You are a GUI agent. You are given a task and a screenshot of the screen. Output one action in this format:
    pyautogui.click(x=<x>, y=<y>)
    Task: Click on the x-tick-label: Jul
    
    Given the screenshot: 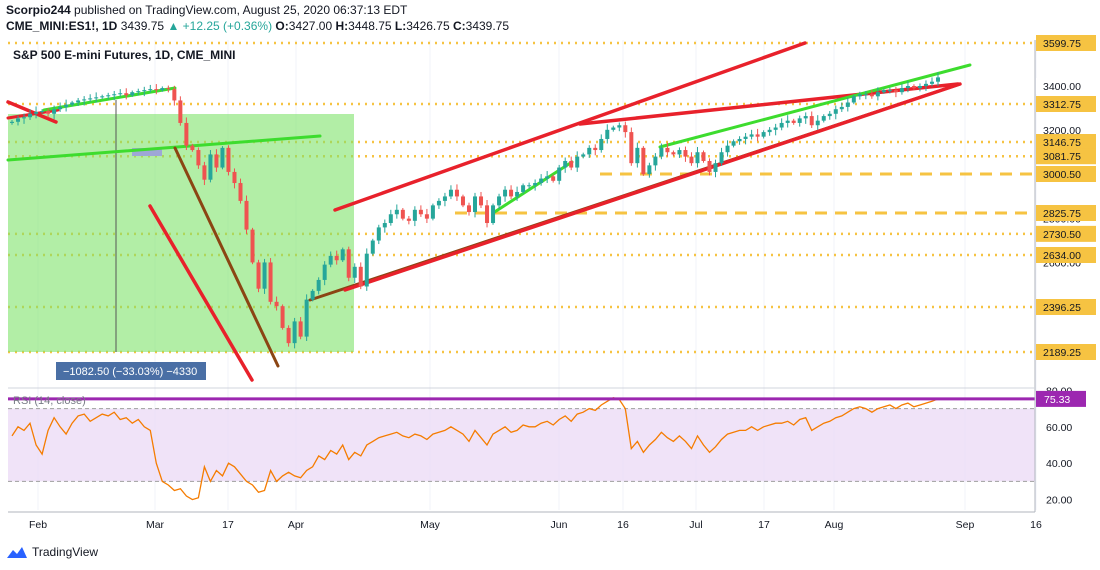 What is the action you would take?
    pyautogui.click(x=695, y=525)
    